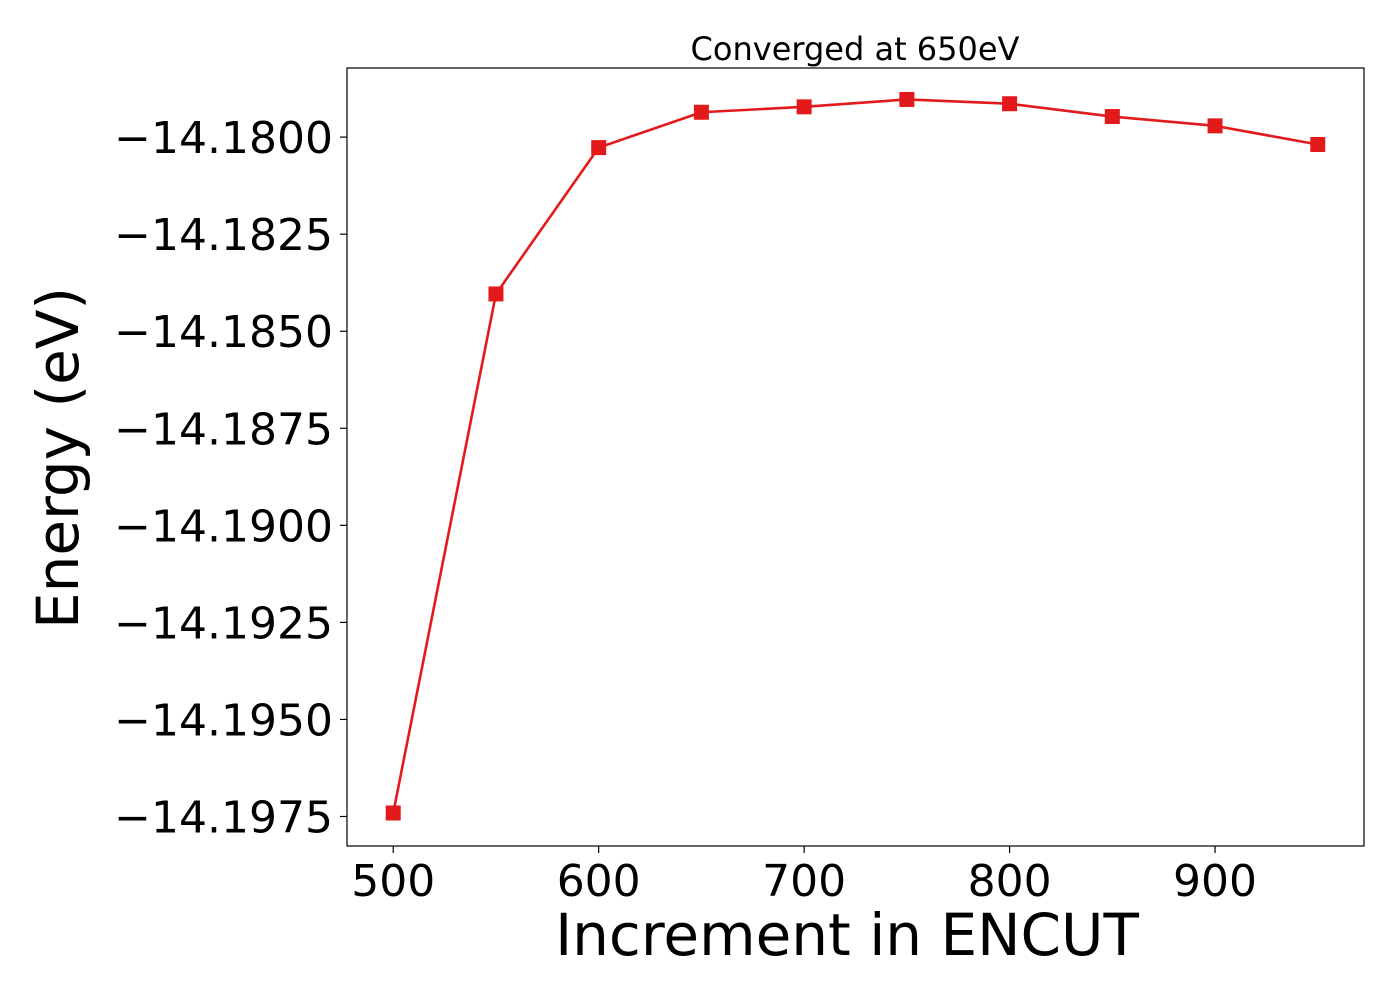 The image size is (1400, 1000). Describe the element at coordinates (223, 332) in the screenshot. I see `y-tick-label: −14.1850` at that location.